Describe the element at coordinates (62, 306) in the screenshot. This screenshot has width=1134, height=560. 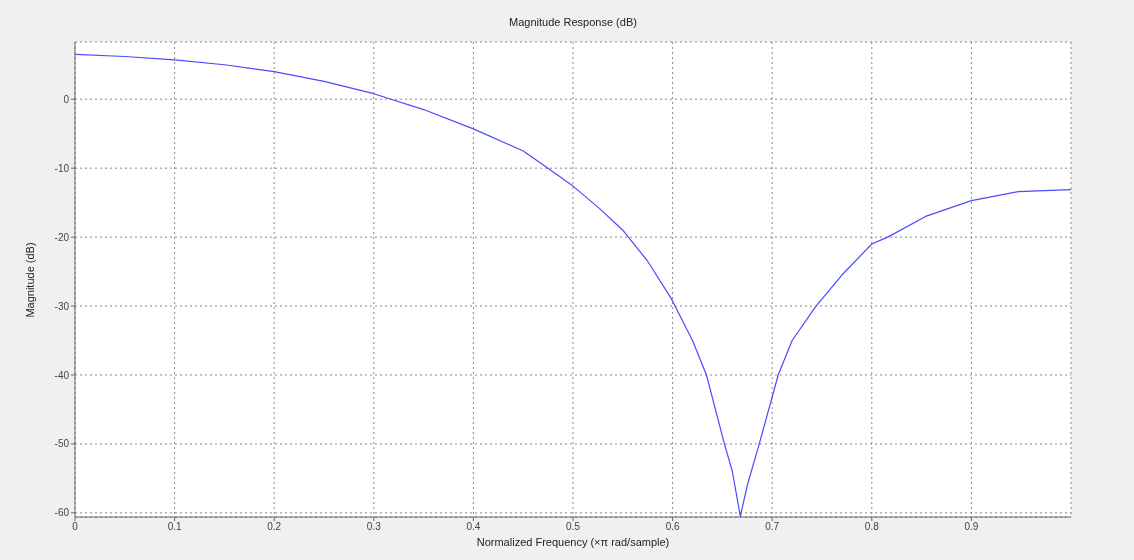
I see `y-tick-label: -30` at that location.